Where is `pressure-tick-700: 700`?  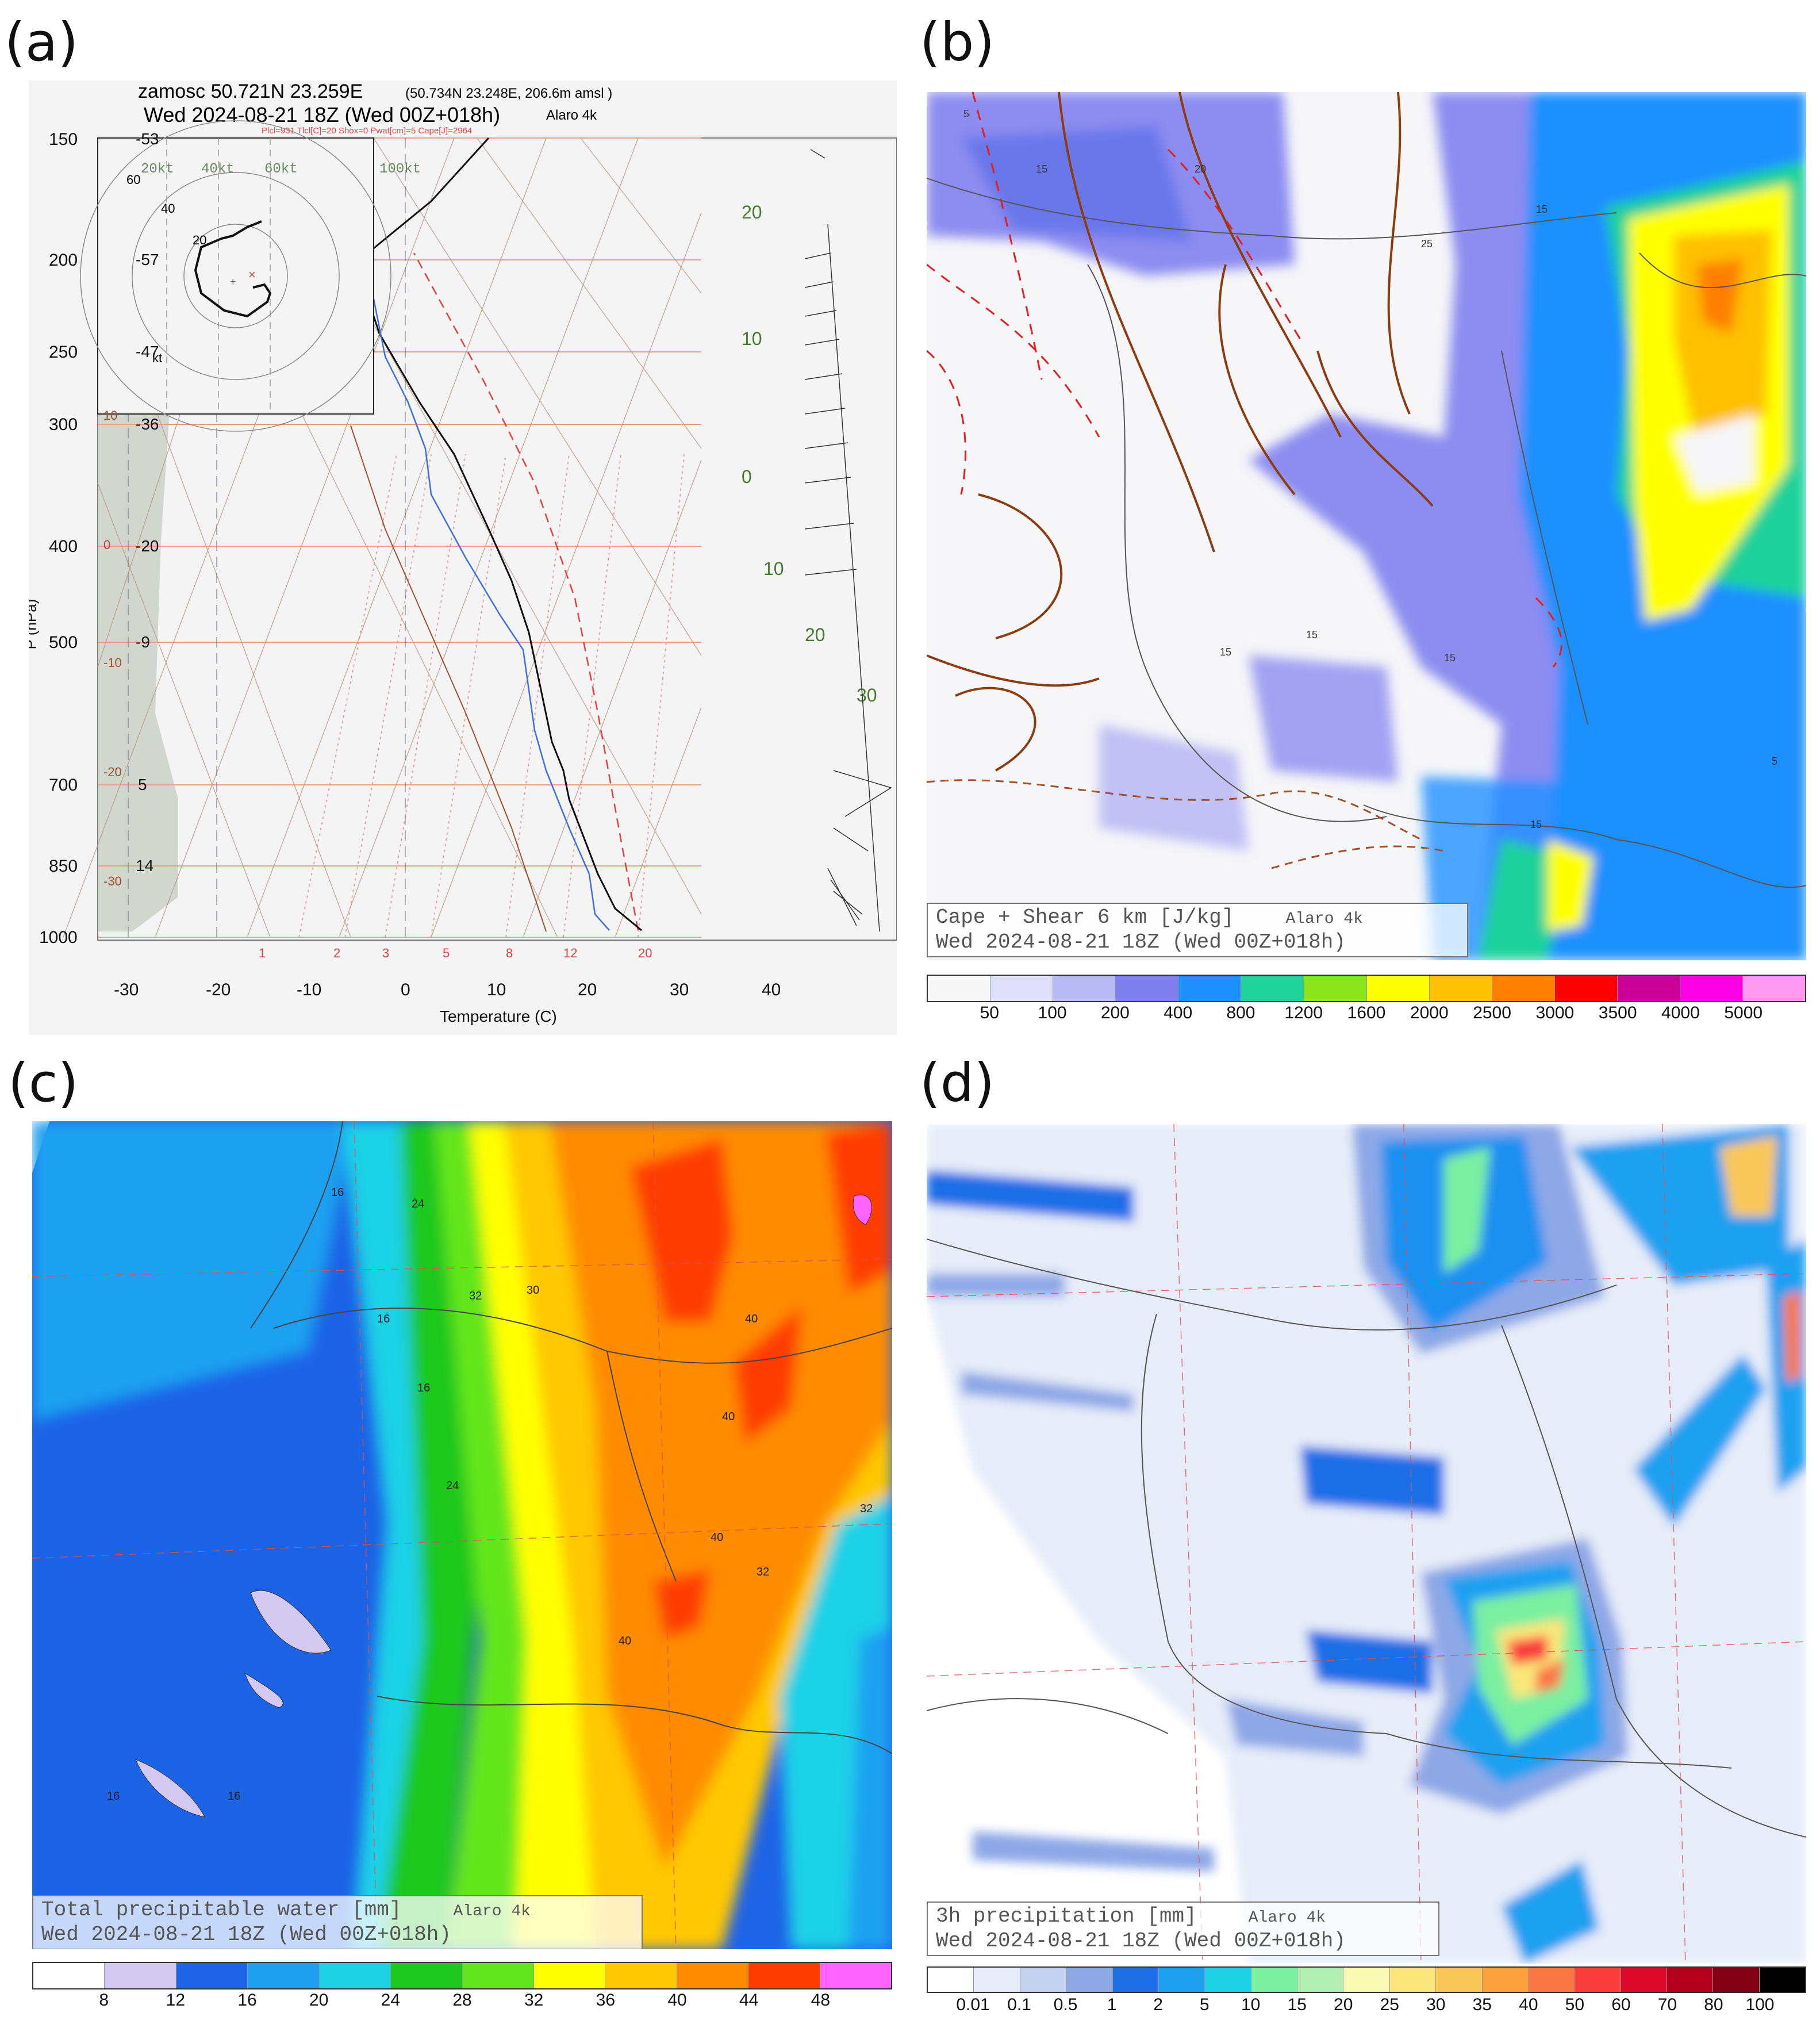 pressure-tick-700: 700 is located at coordinates (63, 785).